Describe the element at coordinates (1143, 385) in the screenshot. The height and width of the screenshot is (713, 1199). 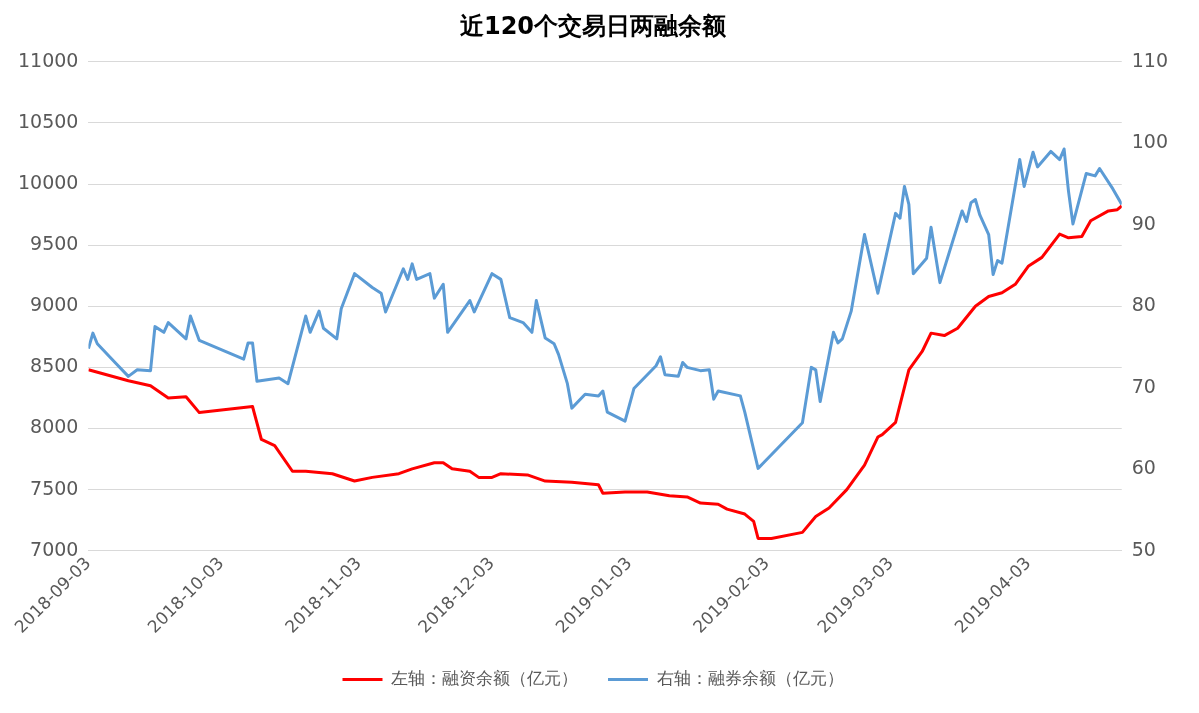
I see `y2-tick-label: 70` at that location.